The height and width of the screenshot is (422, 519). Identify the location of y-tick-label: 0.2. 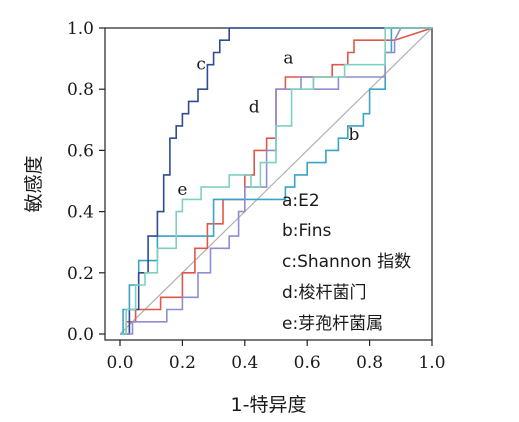
(80, 274).